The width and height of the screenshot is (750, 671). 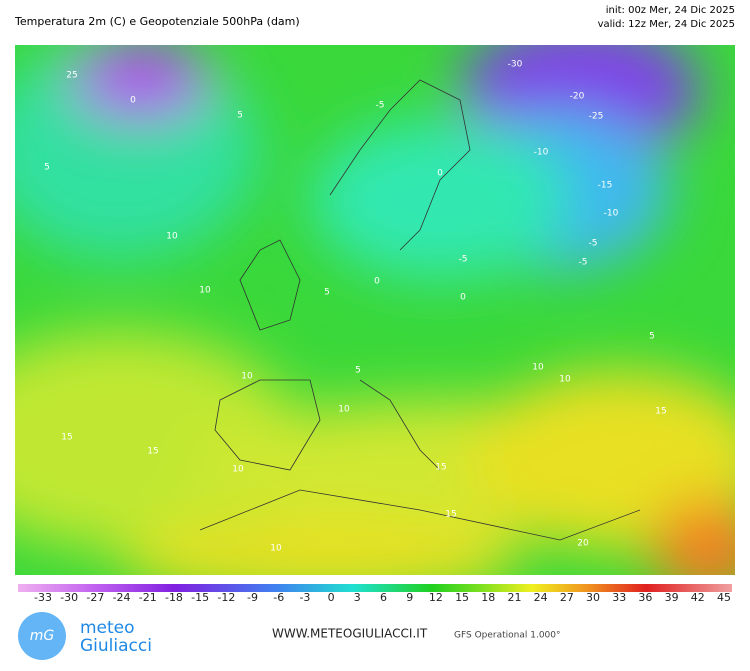 I want to click on colorbar-label: 27, so click(x=567, y=597).